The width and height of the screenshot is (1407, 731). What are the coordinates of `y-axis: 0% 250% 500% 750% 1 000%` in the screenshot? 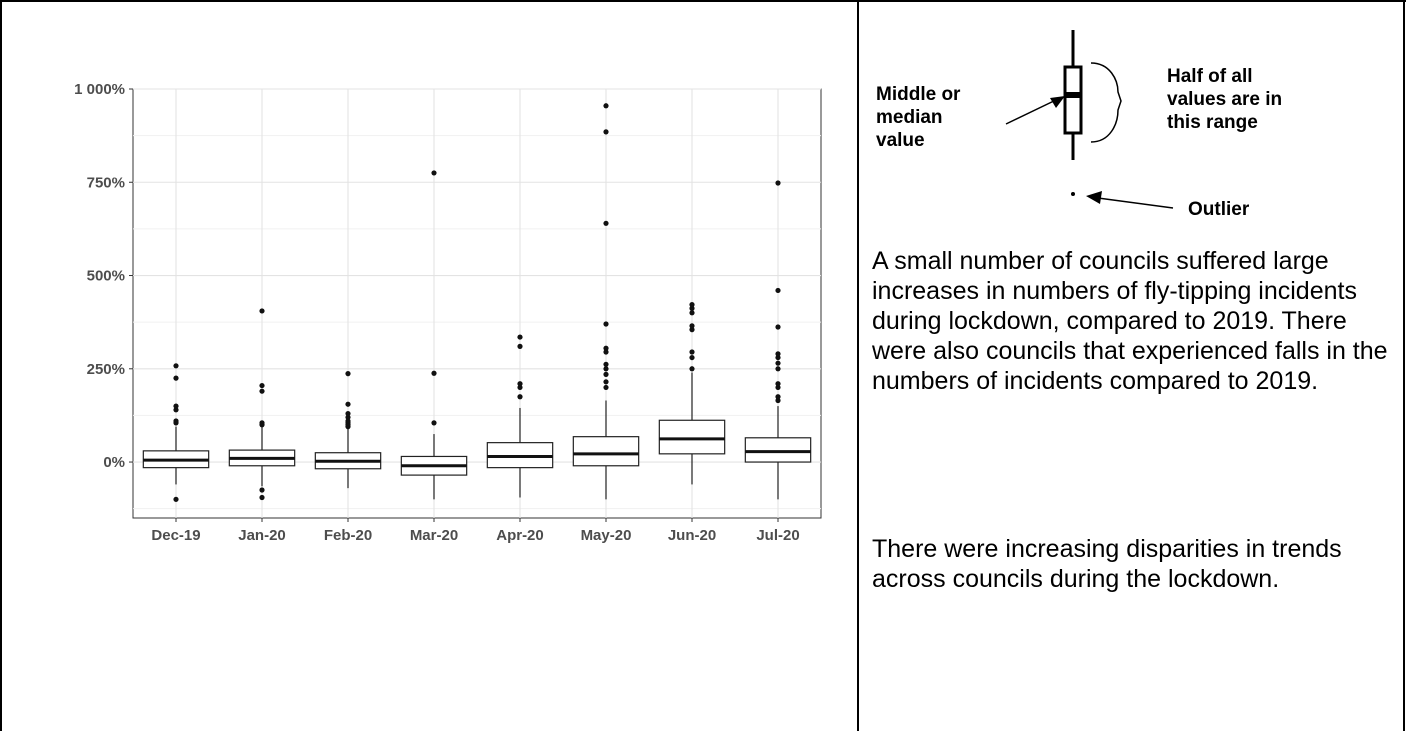 It's located at (103, 276).